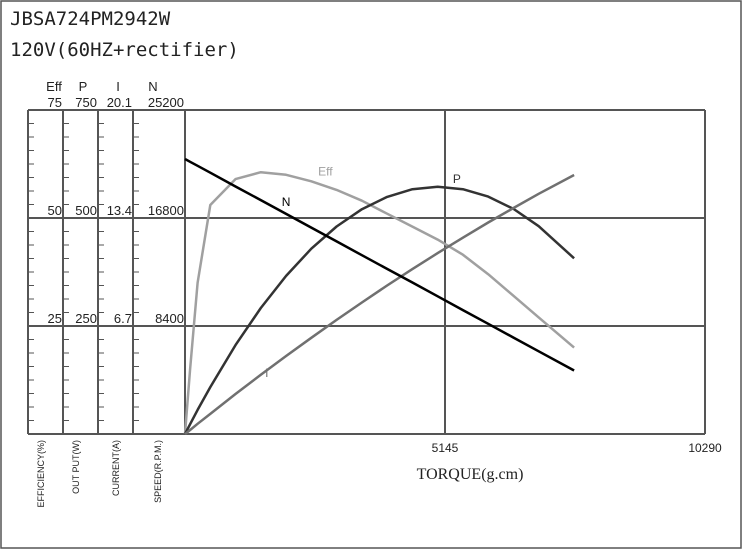  Describe the element at coordinates (169, 318) in the screenshot. I see `y-tick-label: 8400` at that location.